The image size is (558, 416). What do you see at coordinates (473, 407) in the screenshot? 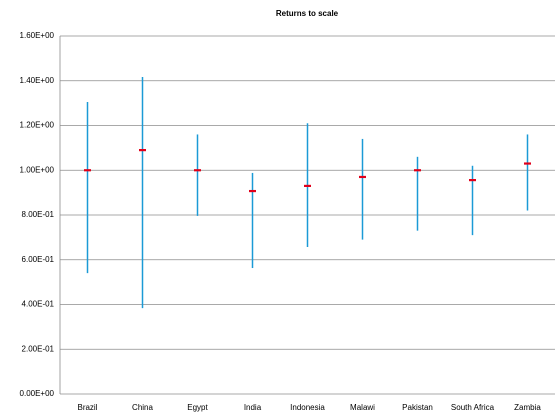
I see `x-tick-label: South Africa` at bounding box center [473, 407].